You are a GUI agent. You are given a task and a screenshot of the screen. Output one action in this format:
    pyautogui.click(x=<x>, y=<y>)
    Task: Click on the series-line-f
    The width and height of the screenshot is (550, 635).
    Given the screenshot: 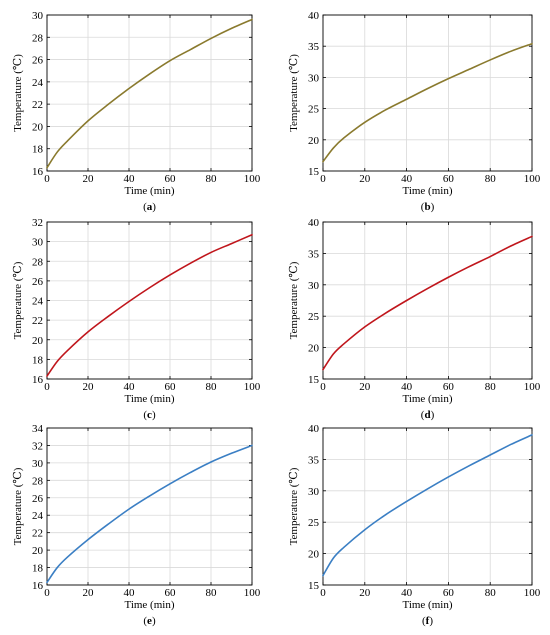 What is the action you would take?
    pyautogui.click(x=427, y=505)
    